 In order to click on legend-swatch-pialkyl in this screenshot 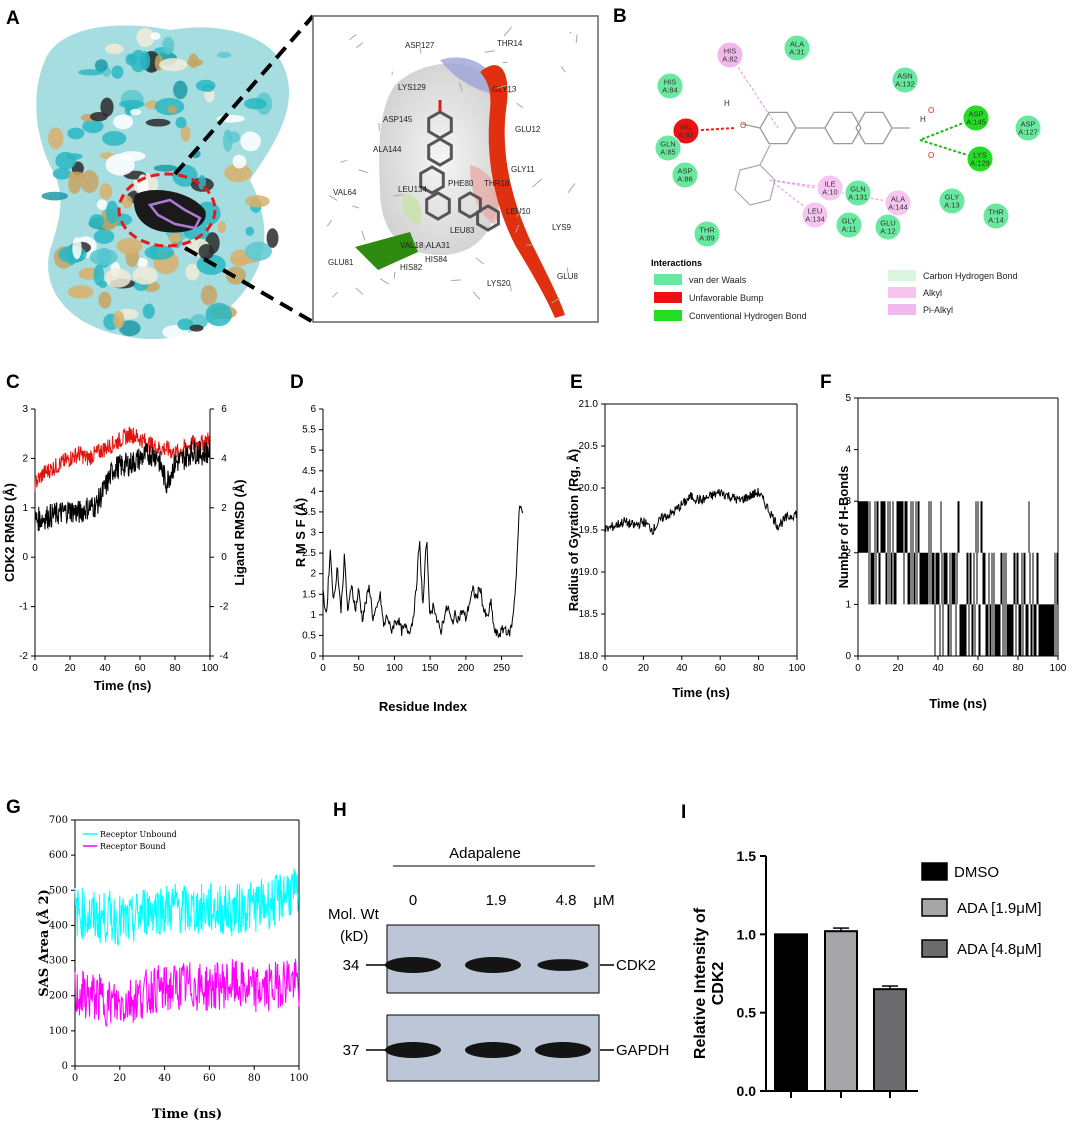, I will do `click(902, 309)`.